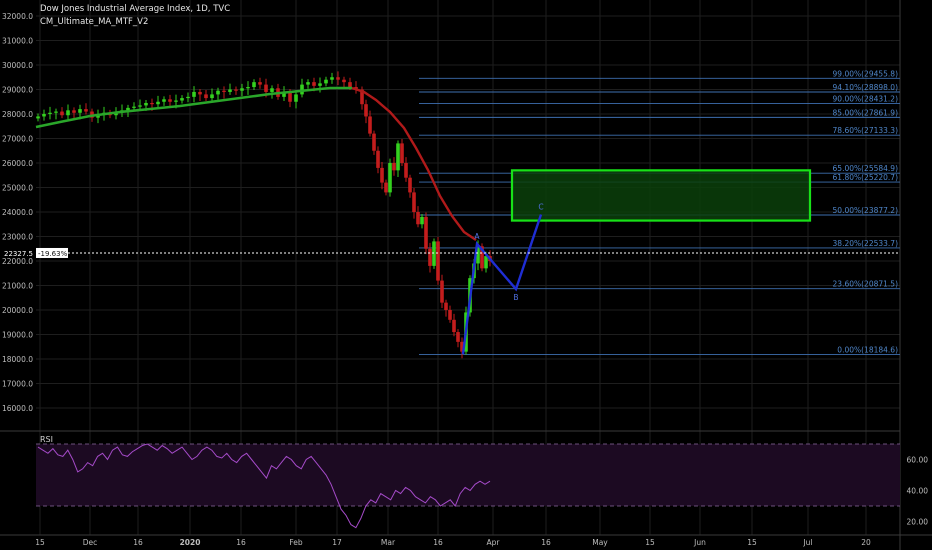 This screenshot has height=550, width=932. Describe the element at coordinates (866, 87) in the screenshot. I see `fib-label: 94.10%(28898.0)` at that location.